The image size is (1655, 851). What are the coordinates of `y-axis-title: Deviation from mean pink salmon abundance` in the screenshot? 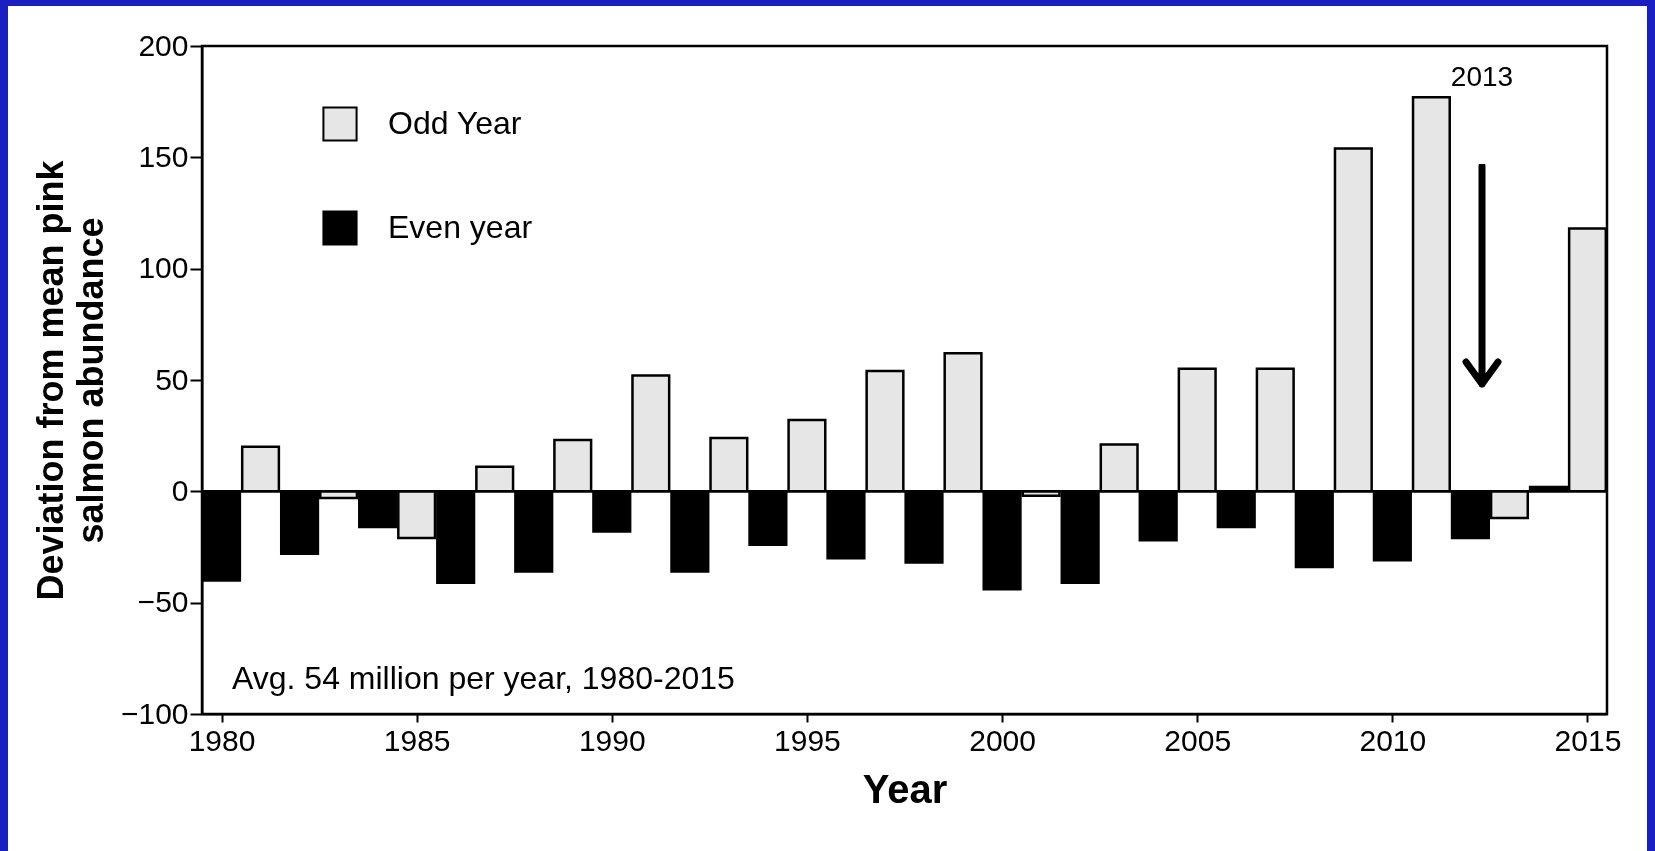 It's located at (70, 380).